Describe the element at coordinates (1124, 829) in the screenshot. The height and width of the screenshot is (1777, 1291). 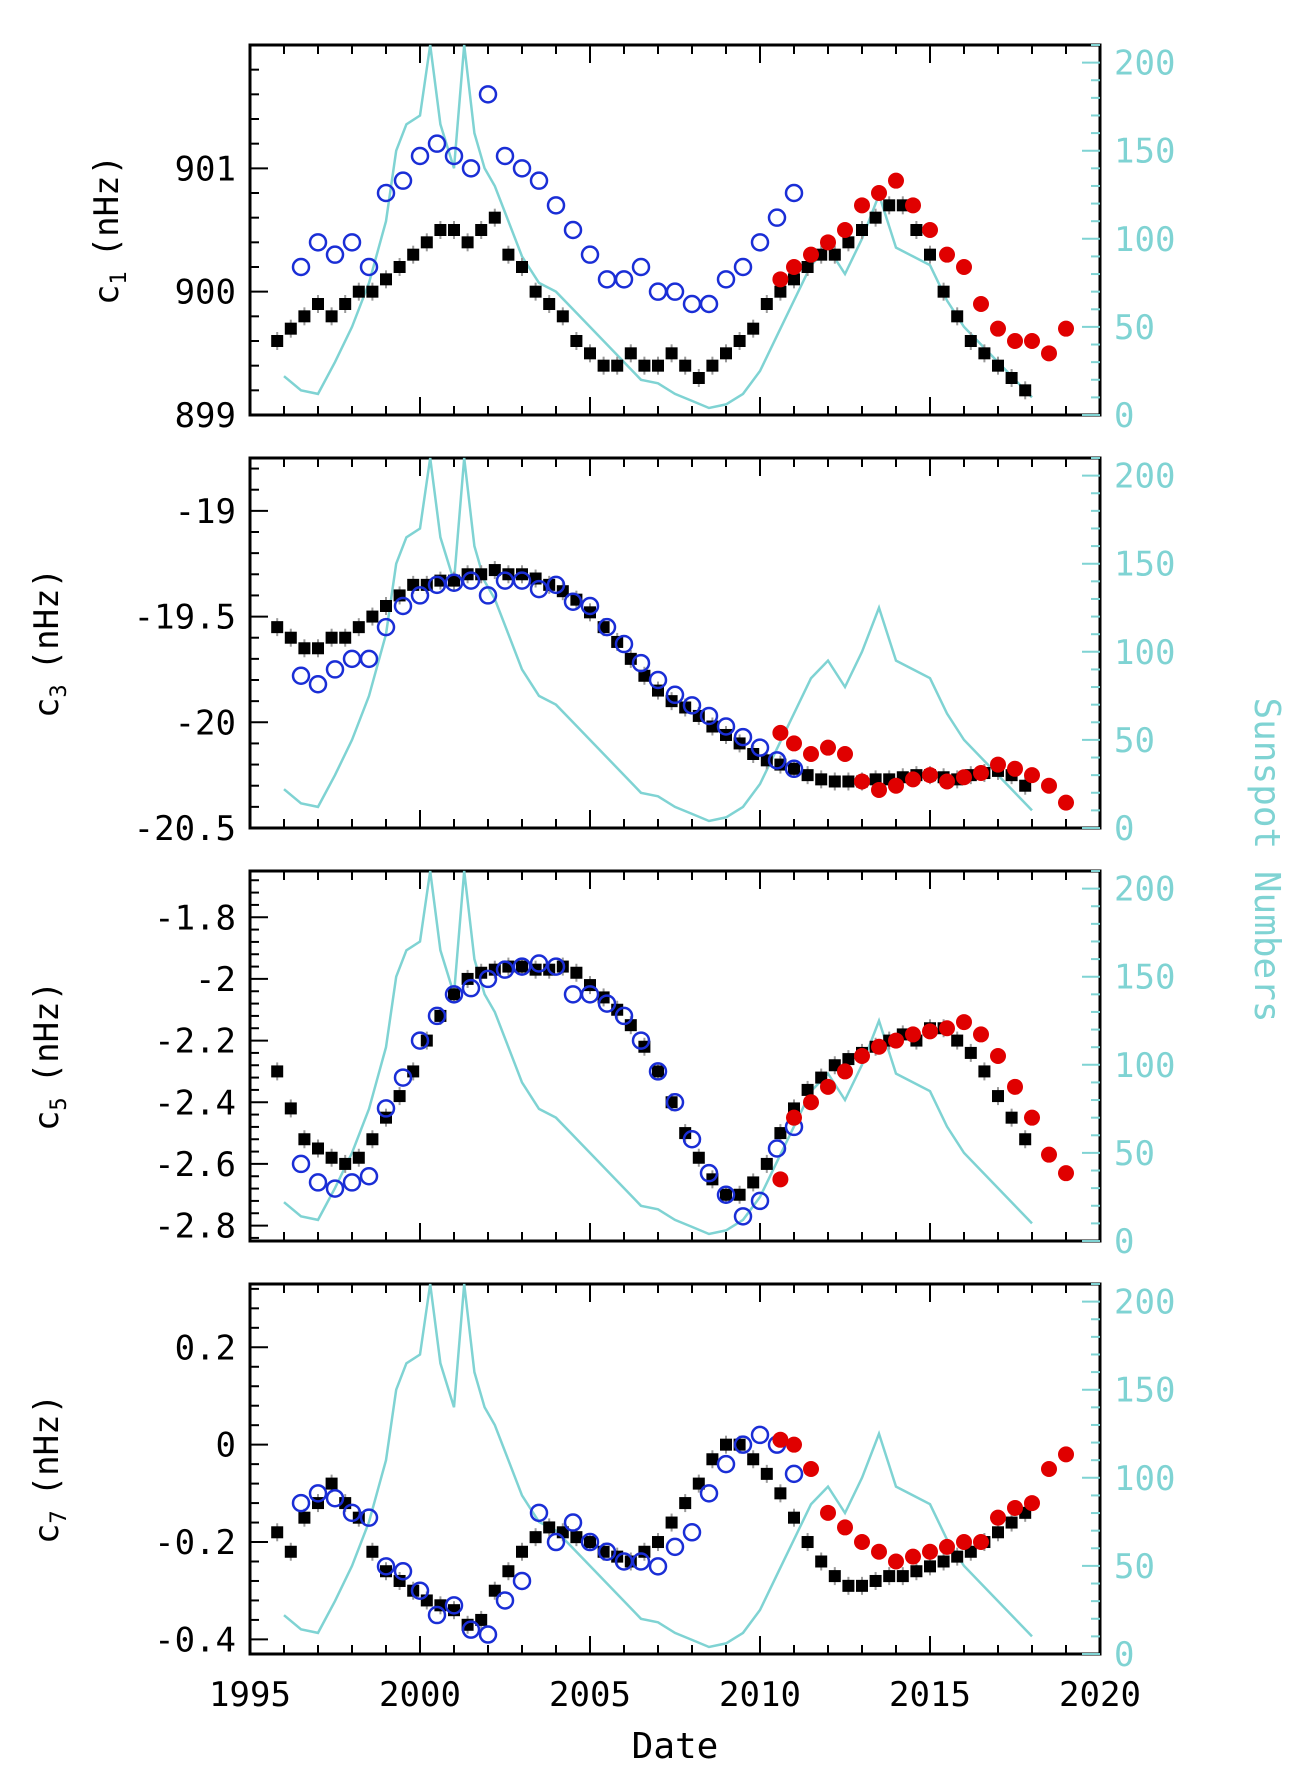
I see `right-tick-label: 0` at that location.